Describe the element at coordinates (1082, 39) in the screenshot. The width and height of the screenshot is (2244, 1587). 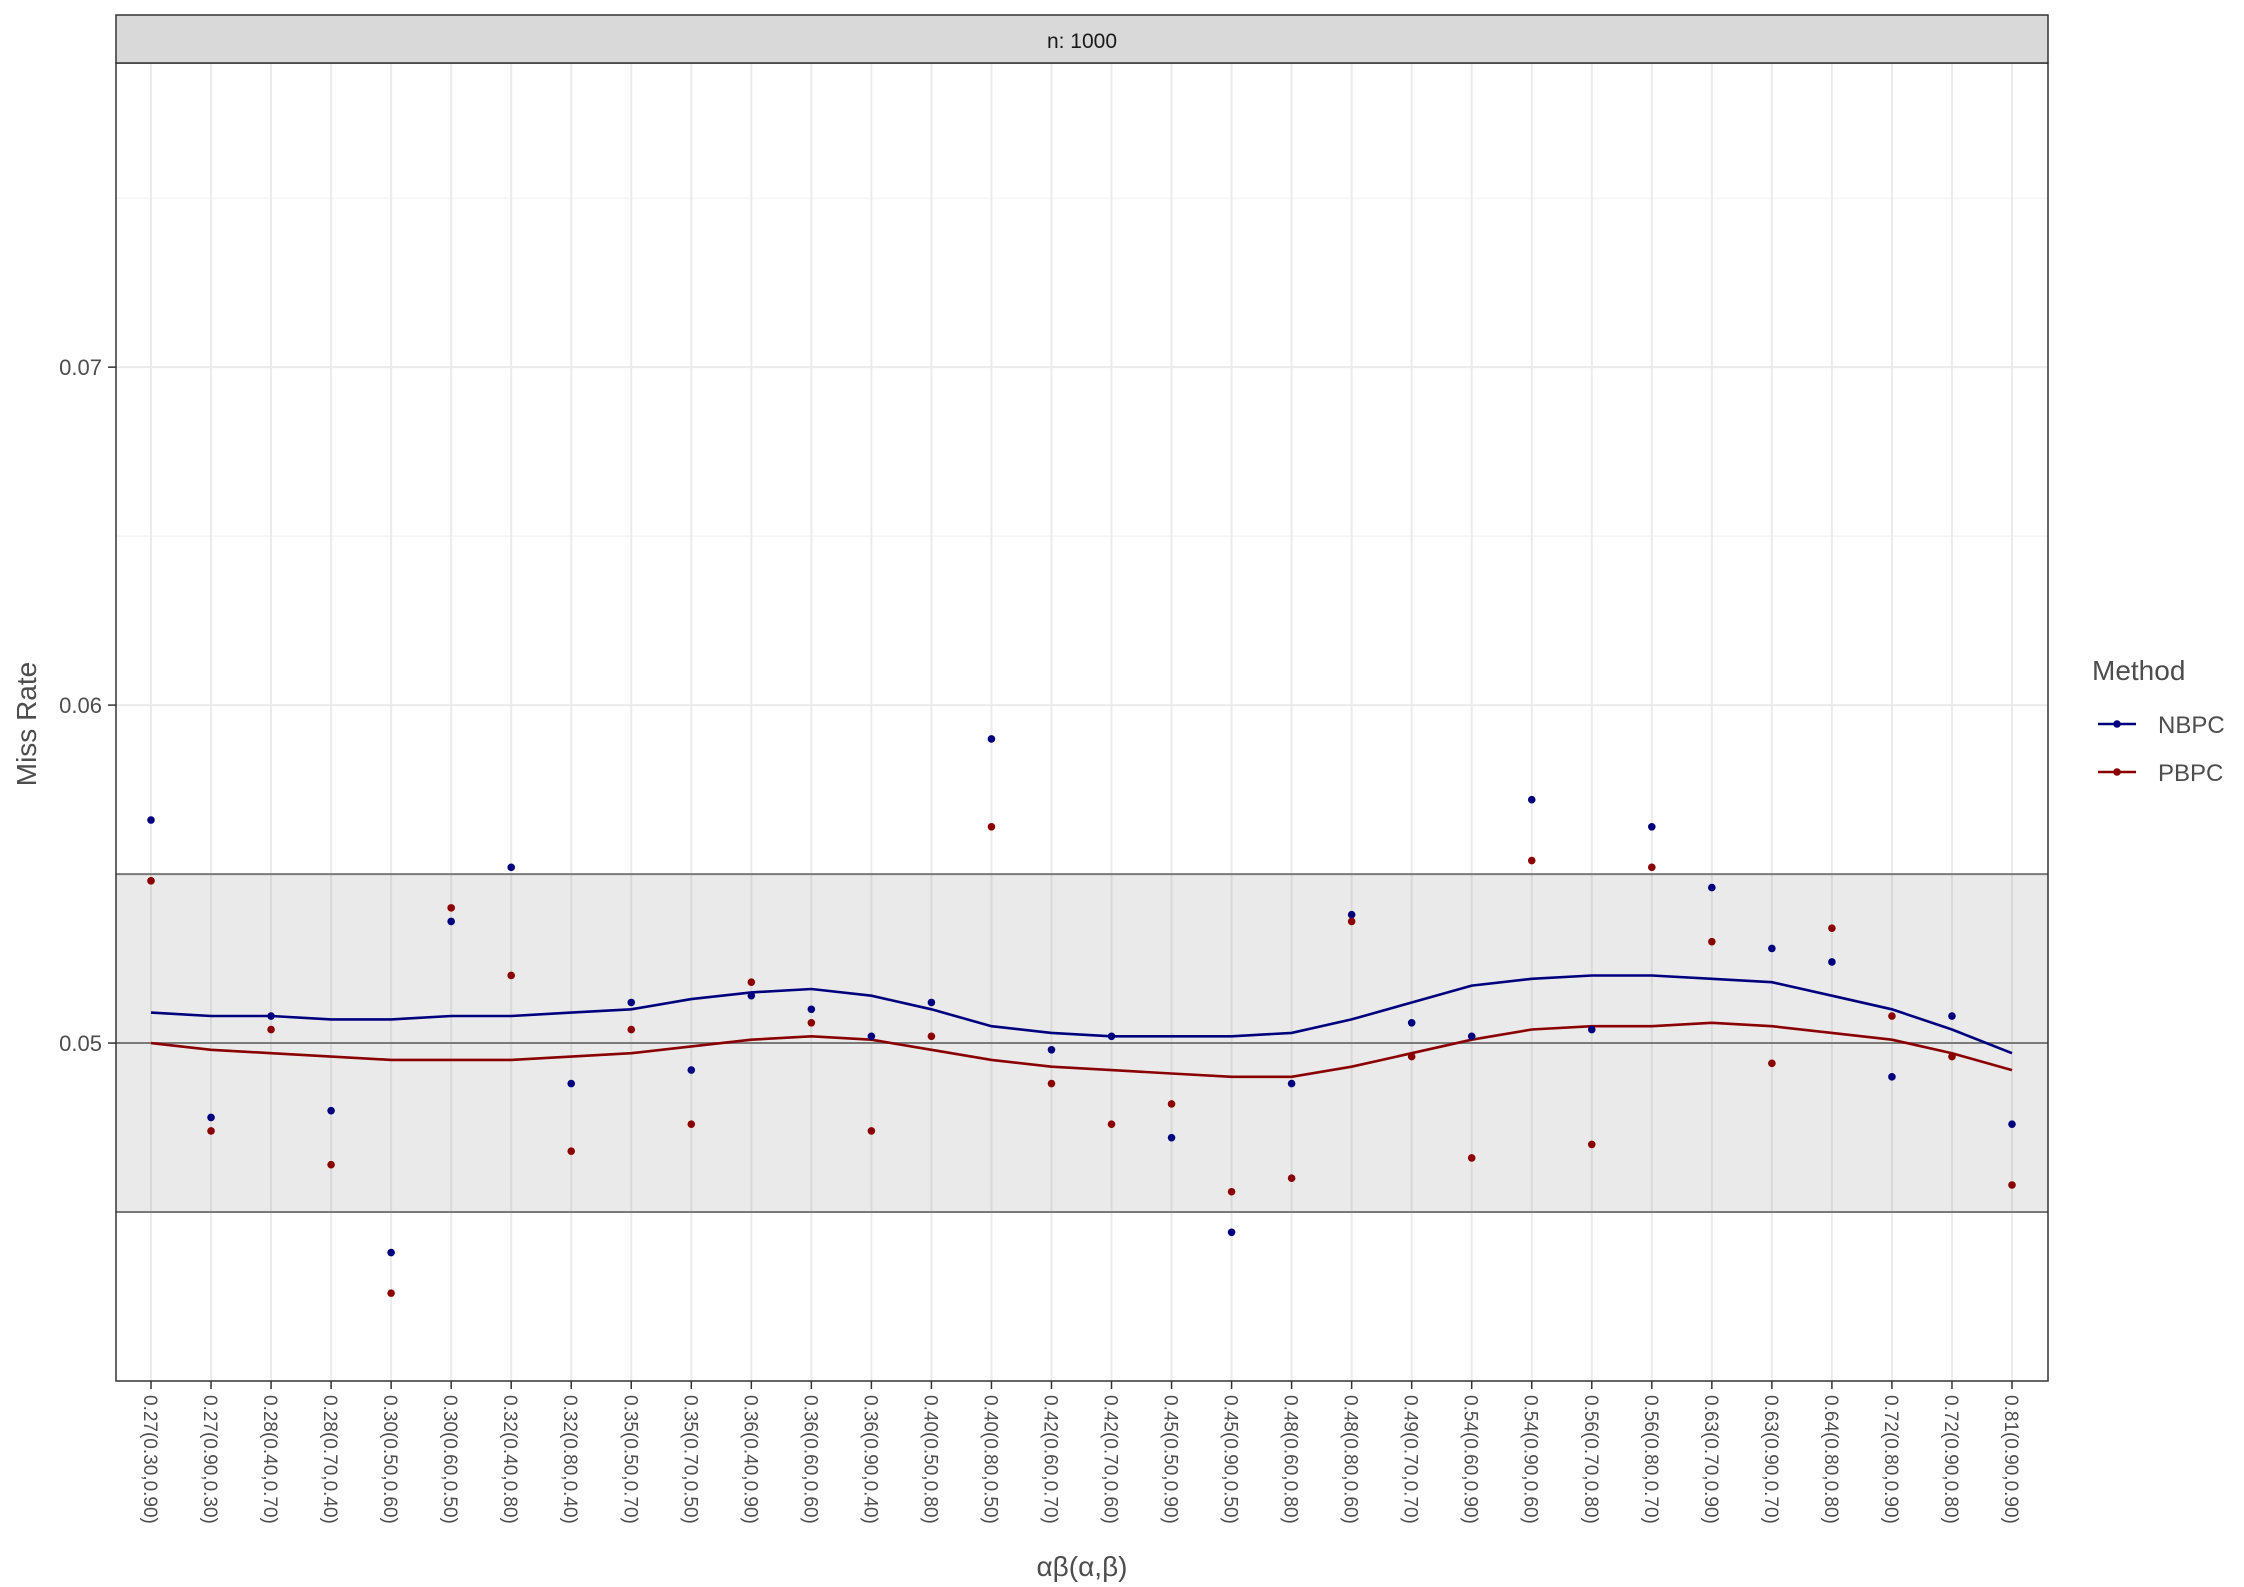
I see `facet-strip: n: 1000` at that location.